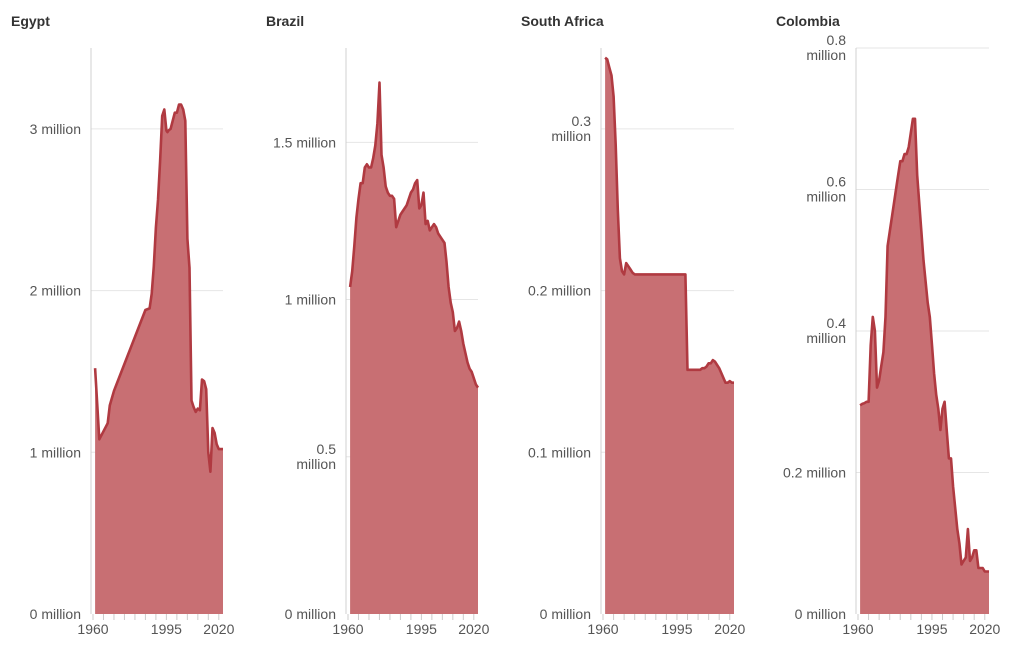  What do you see at coordinates (55, 129) in the screenshot?
I see `y-tick-label: 3 million` at bounding box center [55, 129].